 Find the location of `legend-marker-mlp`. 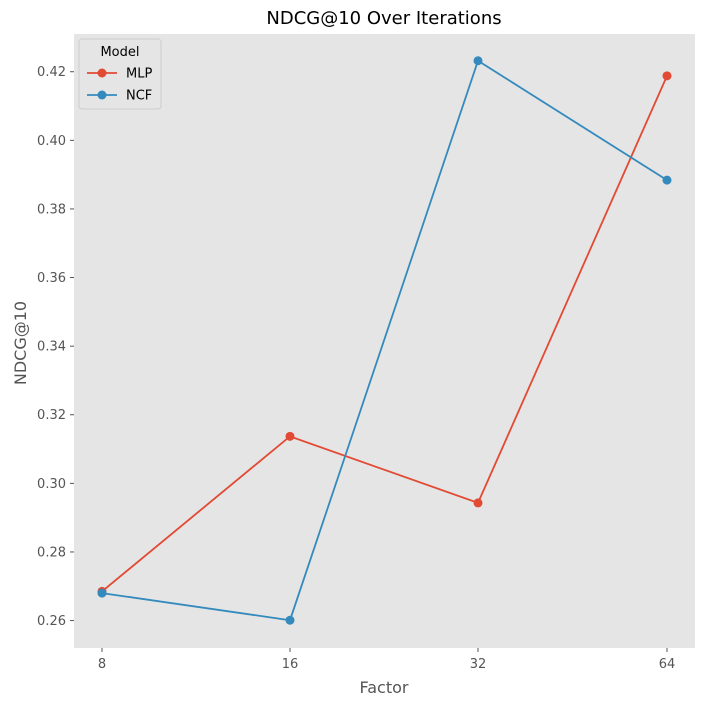

legend-marker-mlp is located at coordinates (102, 73).